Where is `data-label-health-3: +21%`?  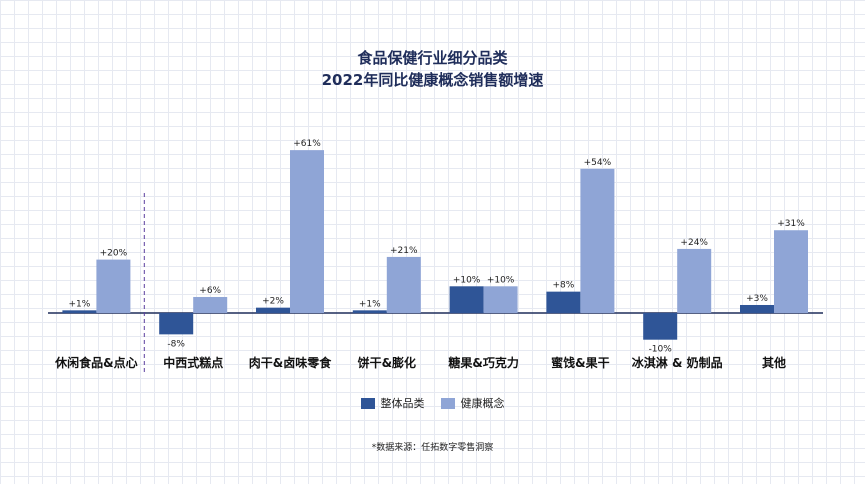
data-label-health-3: +21% is located at coordinates (404, 251).